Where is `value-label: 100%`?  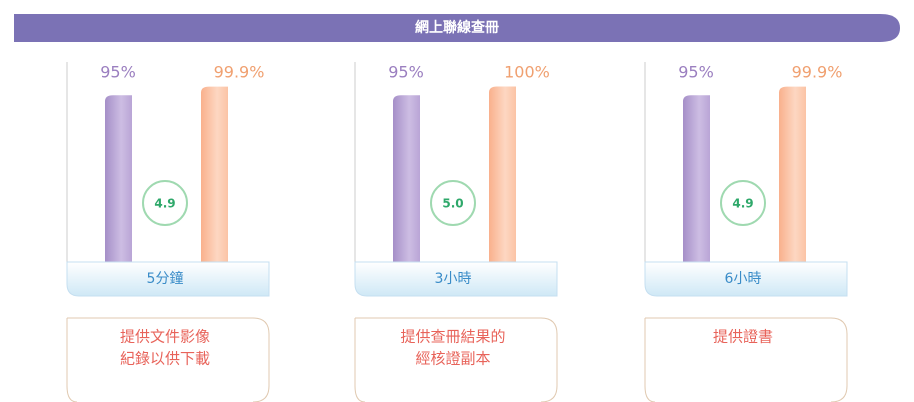 value-label: 100% is located at coordinates (527, 72).